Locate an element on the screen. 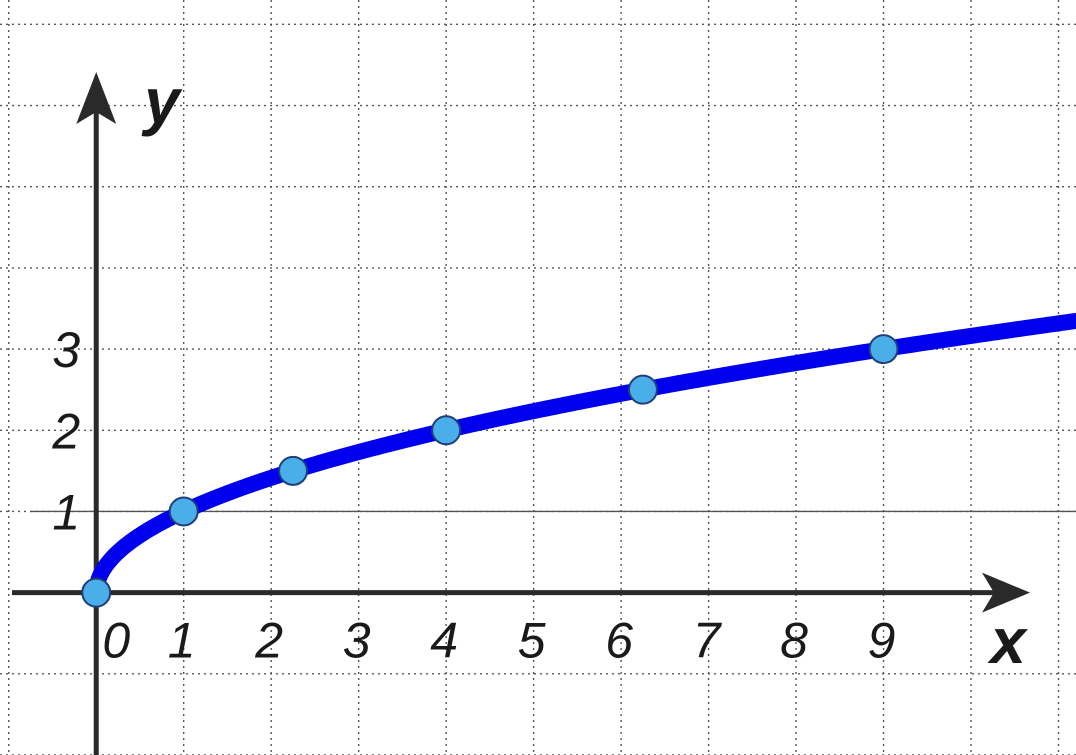 Image resolution: width=1076 pixels, height=755 pixels. x-tick-label: 8 is located at coordinates (794, 641).